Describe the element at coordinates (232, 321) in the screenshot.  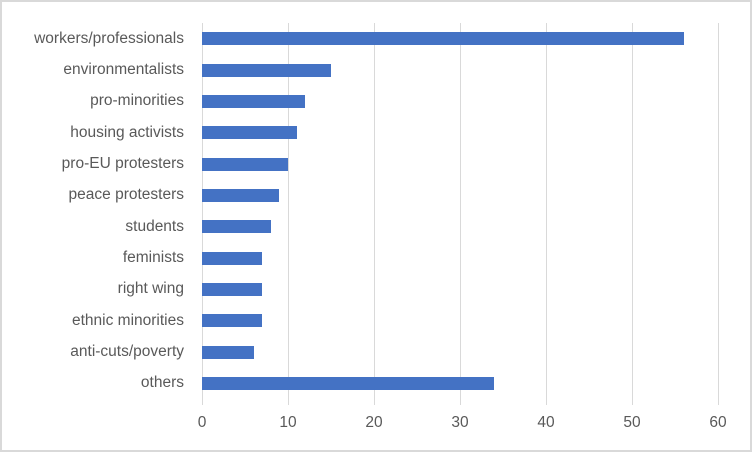
I see `bar-ethnic-minorities` at that location.